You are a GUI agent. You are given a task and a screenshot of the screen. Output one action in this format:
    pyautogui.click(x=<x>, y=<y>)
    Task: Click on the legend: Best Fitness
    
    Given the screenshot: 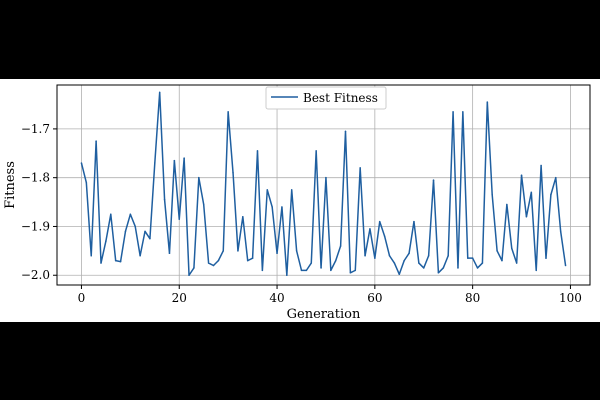 What is the action you would take?
    pyautogui.click(x=326, y=98)
    